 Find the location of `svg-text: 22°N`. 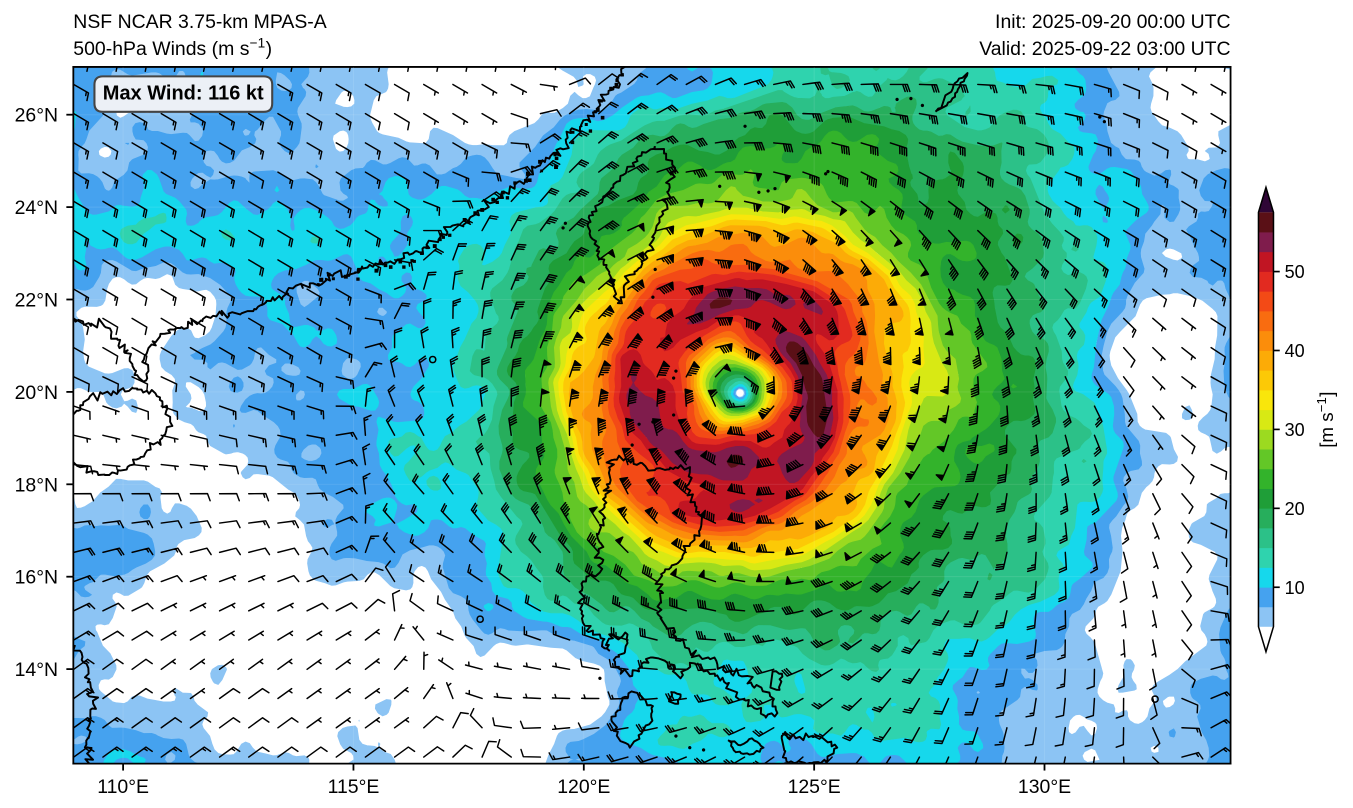

svg-text: 22°N is located at coordinates (36, 301).